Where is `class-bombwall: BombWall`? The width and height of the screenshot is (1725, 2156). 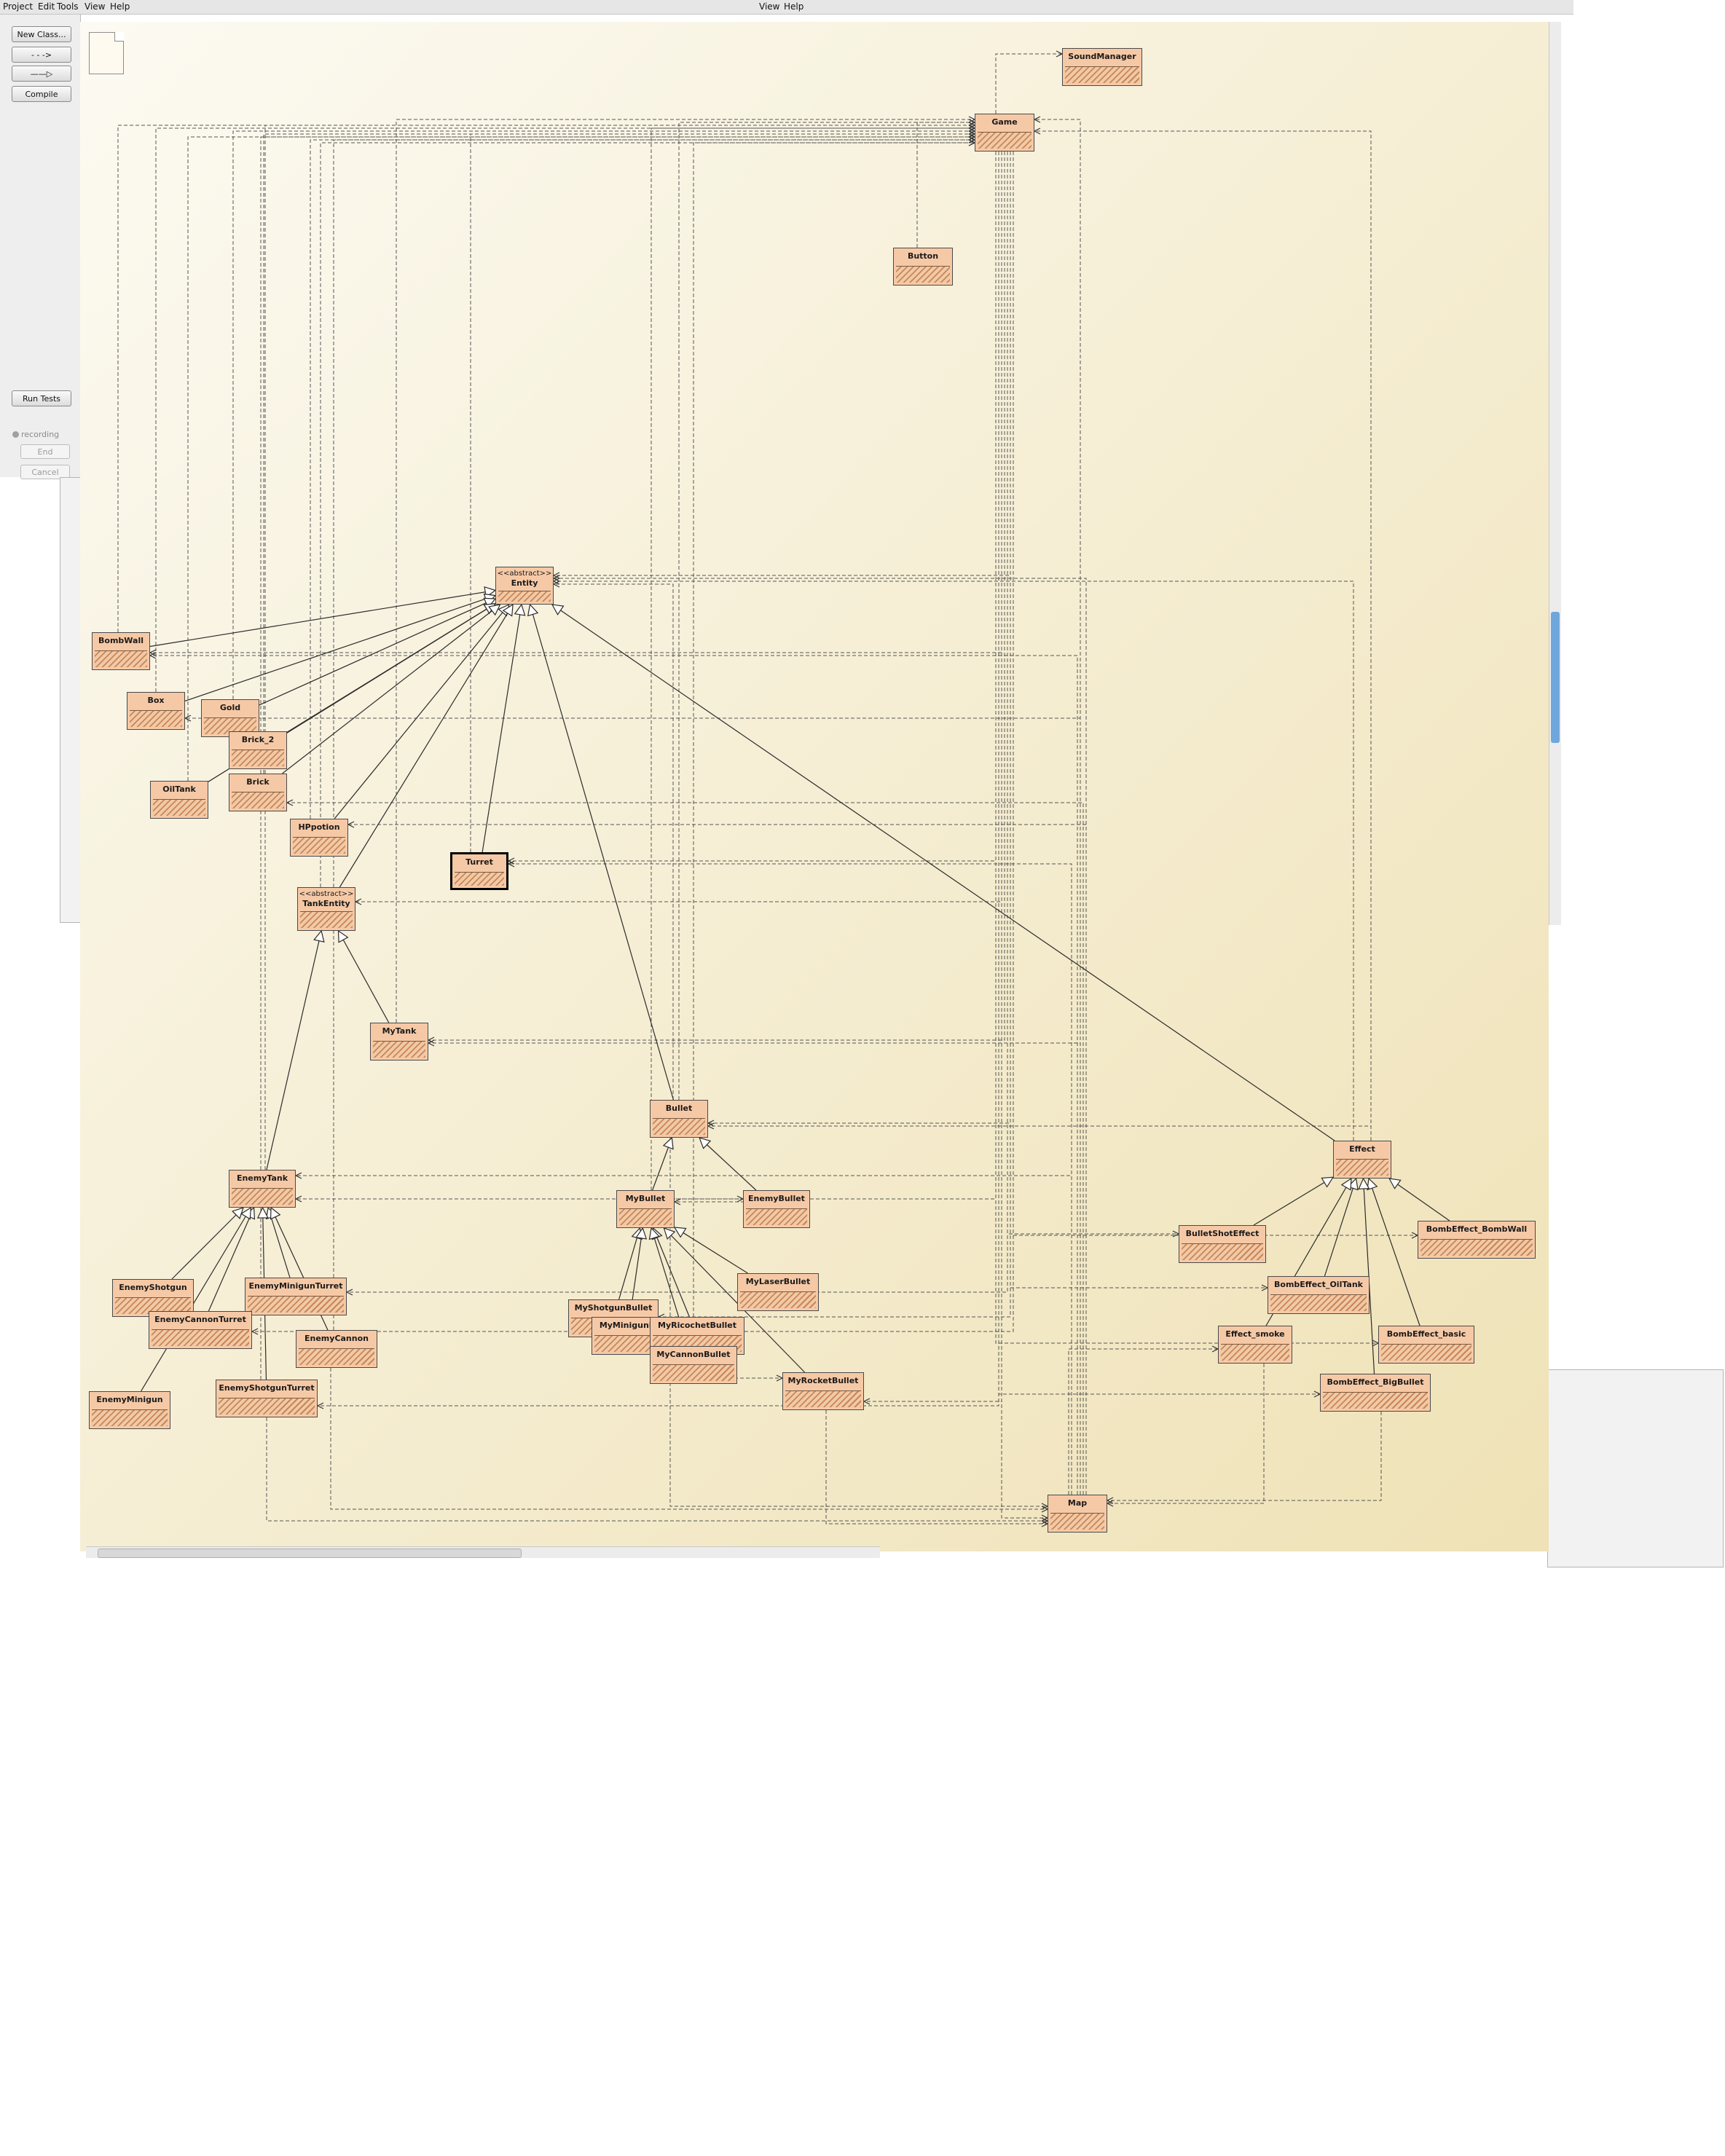
class-bombwall: BombWall is located at coordinates (121, 651).